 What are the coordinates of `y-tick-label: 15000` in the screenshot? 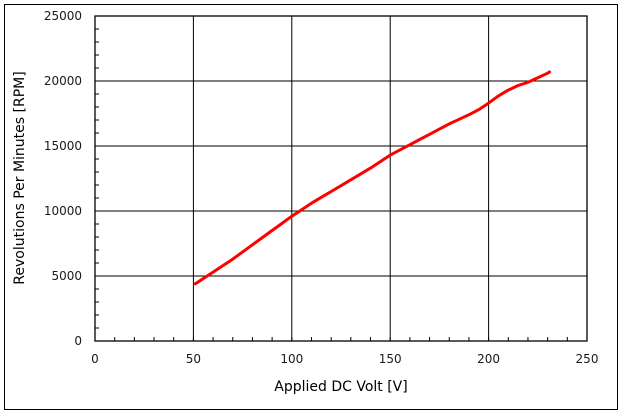 It's located at (63, 146).